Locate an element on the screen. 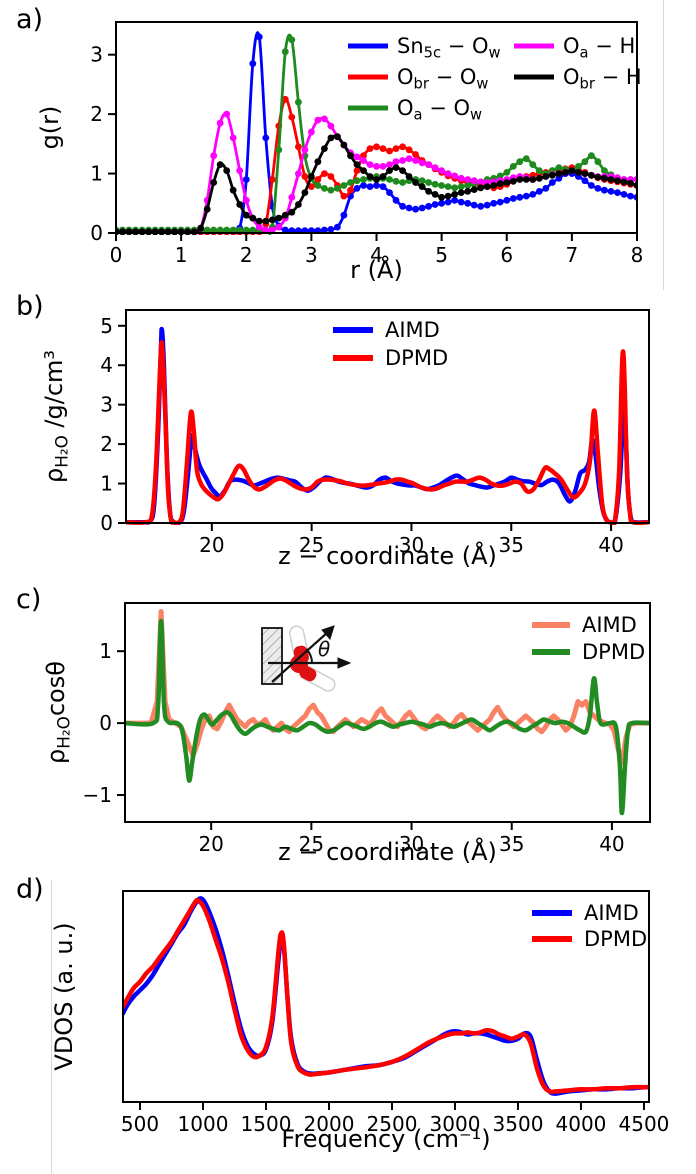  legend-label-obr-ow: Obr − Ow is located at coordinates (442, 79).